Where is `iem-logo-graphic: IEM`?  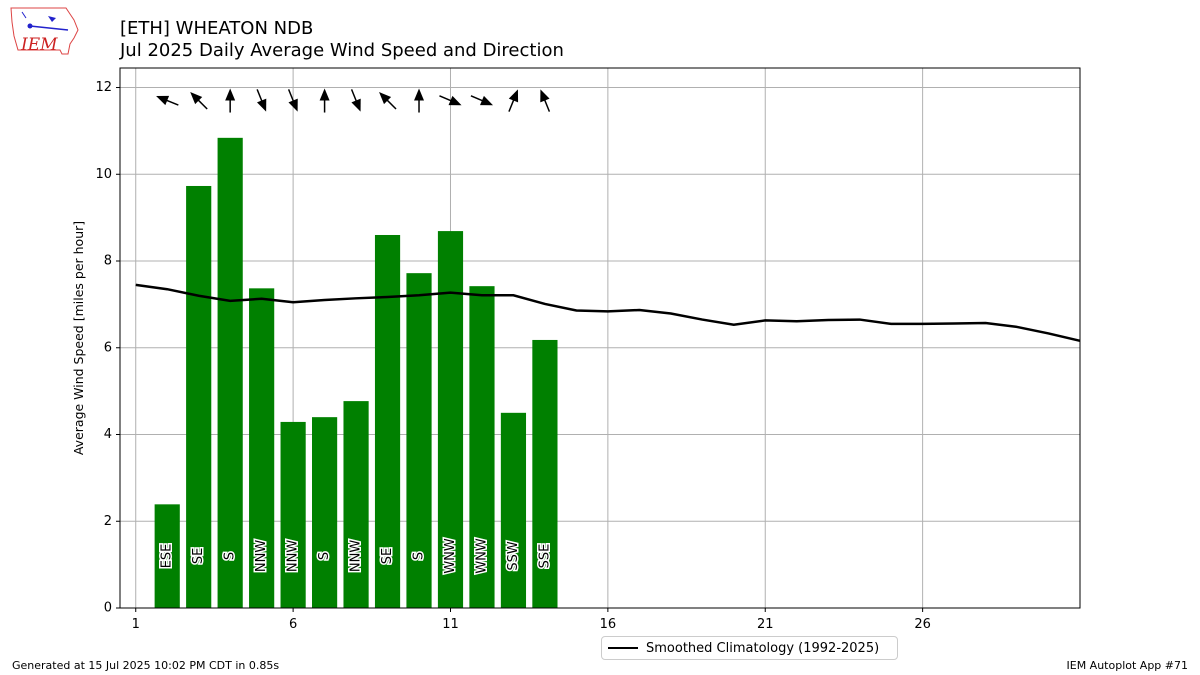 iem-logo-graphic: IEM is located at coordinates (44, 31).